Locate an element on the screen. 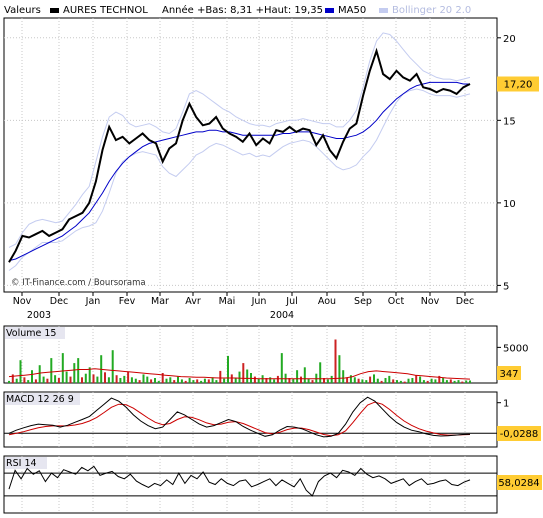 The height and width of the screenshot is (518, 543). price-y-axis: 5 10 15 20 is located at coordinates (506, 163).